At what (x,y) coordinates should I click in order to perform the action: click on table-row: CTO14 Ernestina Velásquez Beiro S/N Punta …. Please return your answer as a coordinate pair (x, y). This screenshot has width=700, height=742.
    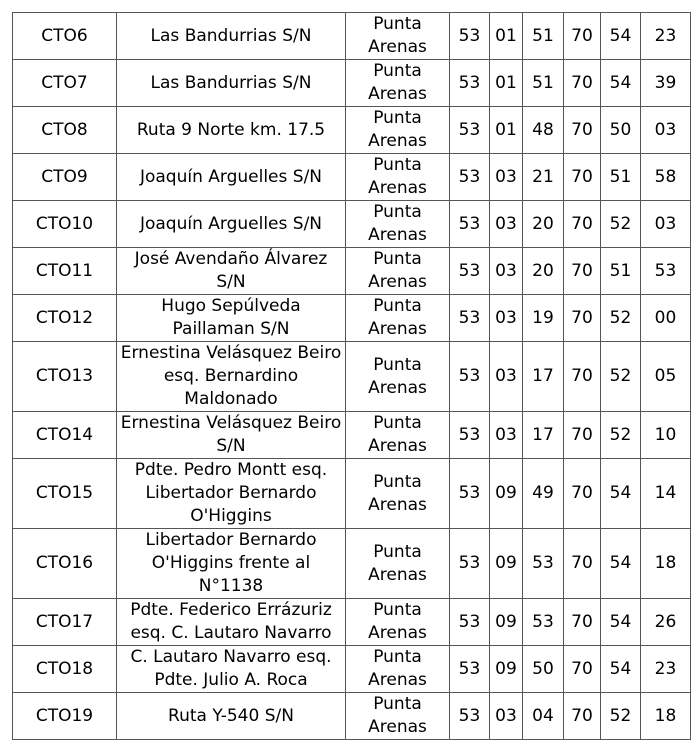
    Looking at the image, I should click on (351, 435).